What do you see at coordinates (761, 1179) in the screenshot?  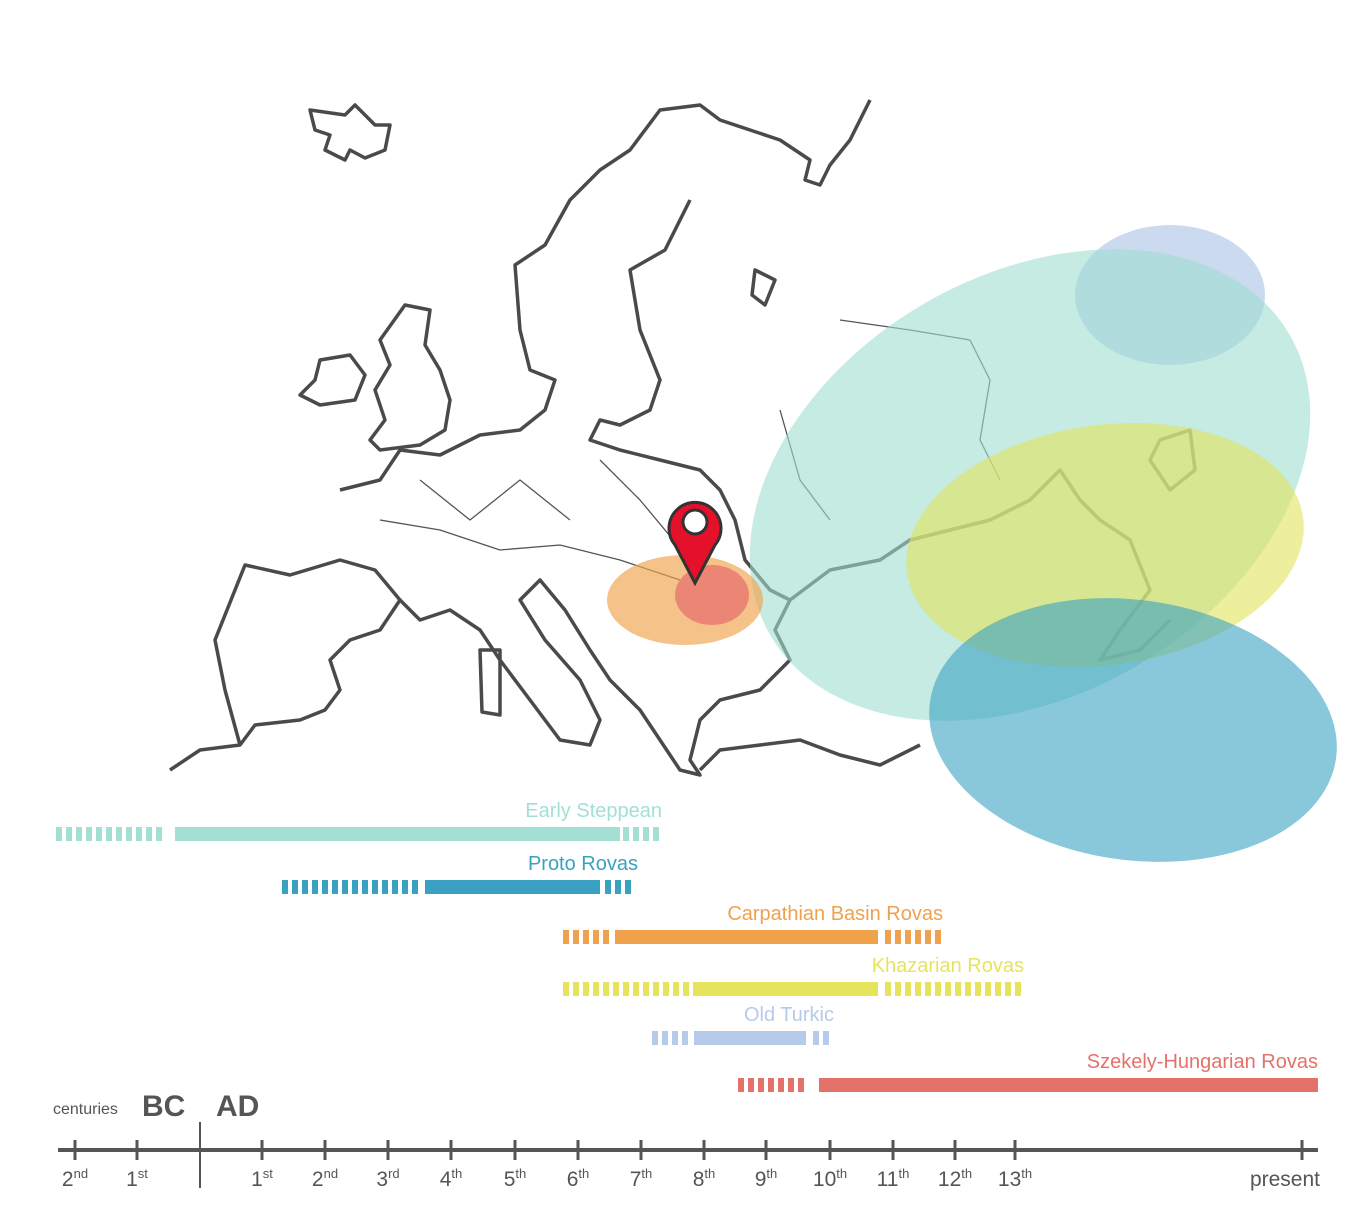 I see `tick-number: 9` at bounding box center [761, 1179].